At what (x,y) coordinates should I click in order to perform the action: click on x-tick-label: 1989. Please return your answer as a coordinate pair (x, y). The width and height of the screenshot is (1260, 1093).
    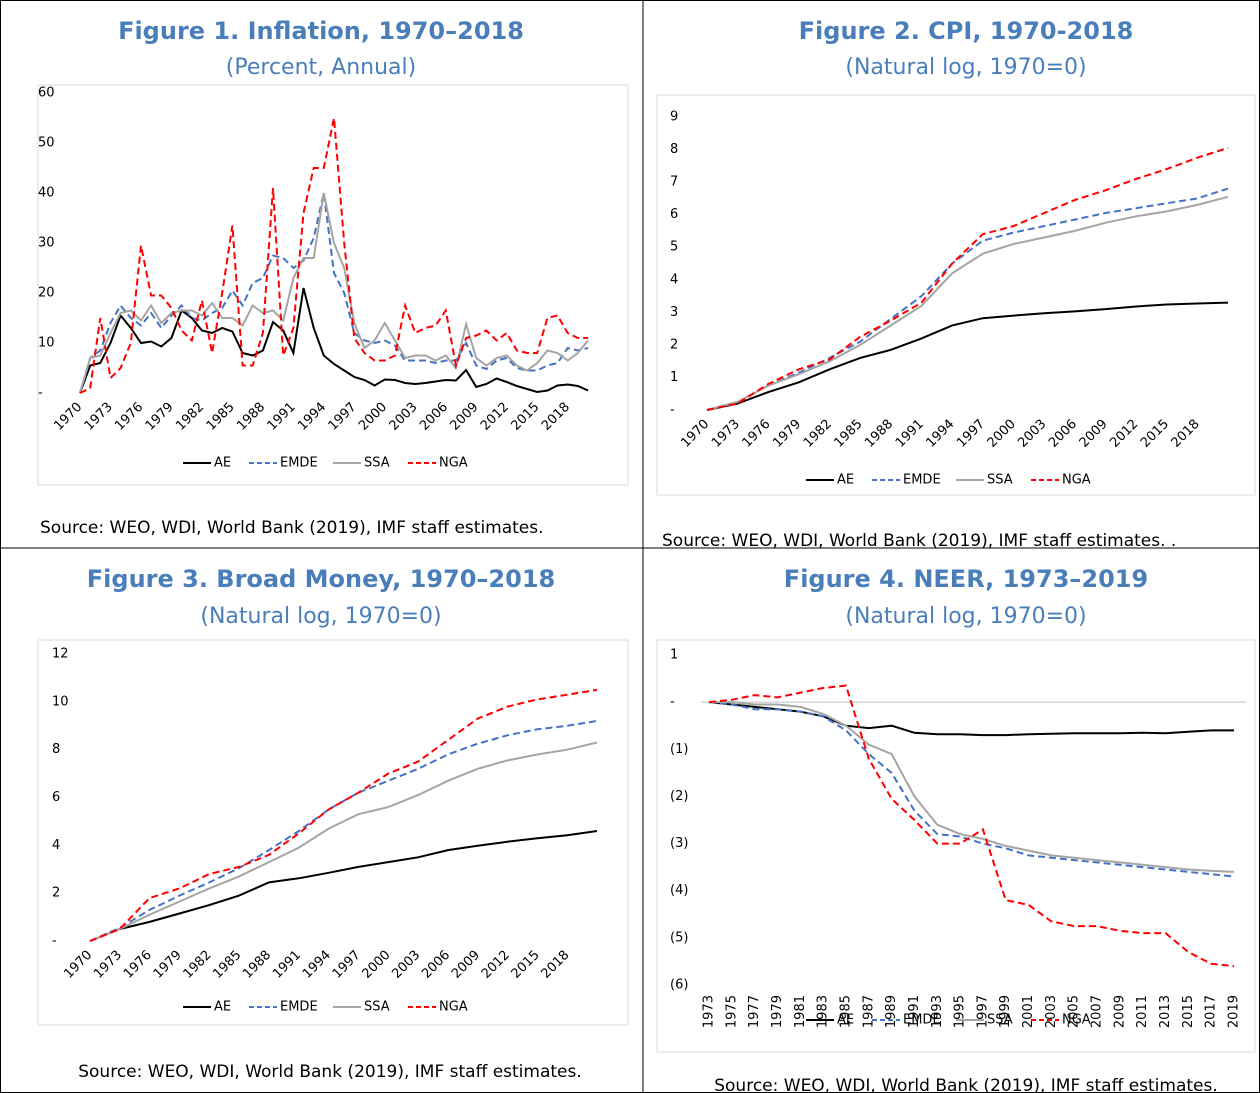
    Looking at the image, I should click on (891, 1011).